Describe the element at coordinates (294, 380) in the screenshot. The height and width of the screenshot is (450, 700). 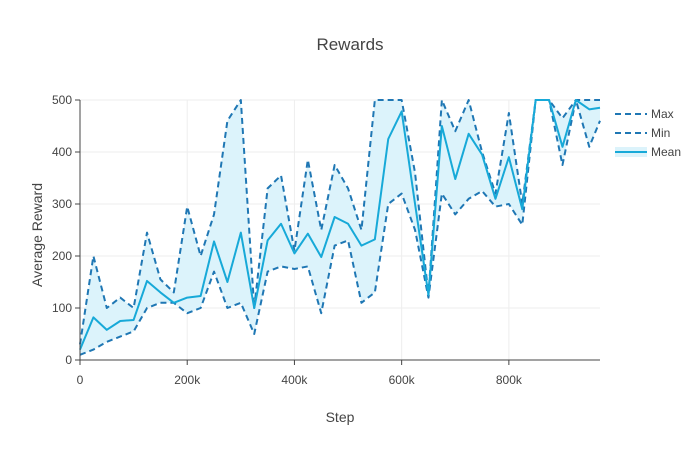
I see `x-tick-label: 400k` at that location.